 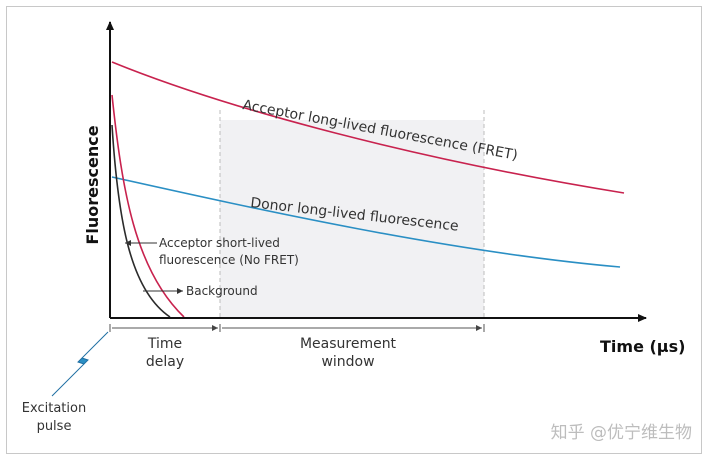 I want to click on acceptor-short-label-line2: fluorescence (No FRET), so click(x=229, y=260).